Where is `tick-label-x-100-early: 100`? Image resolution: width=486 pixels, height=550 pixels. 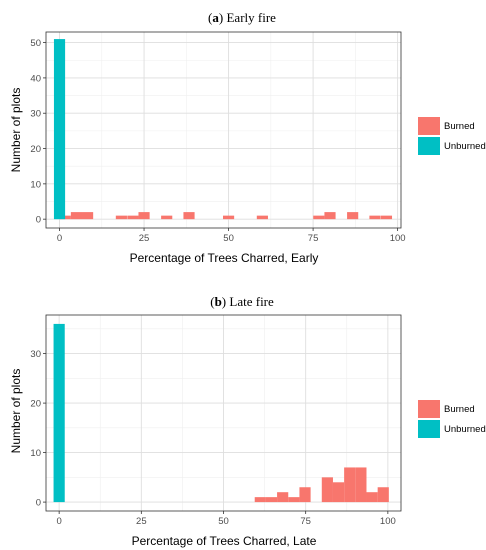 tick-label-x-100-early: 100 is located at coordinates (398, 238).